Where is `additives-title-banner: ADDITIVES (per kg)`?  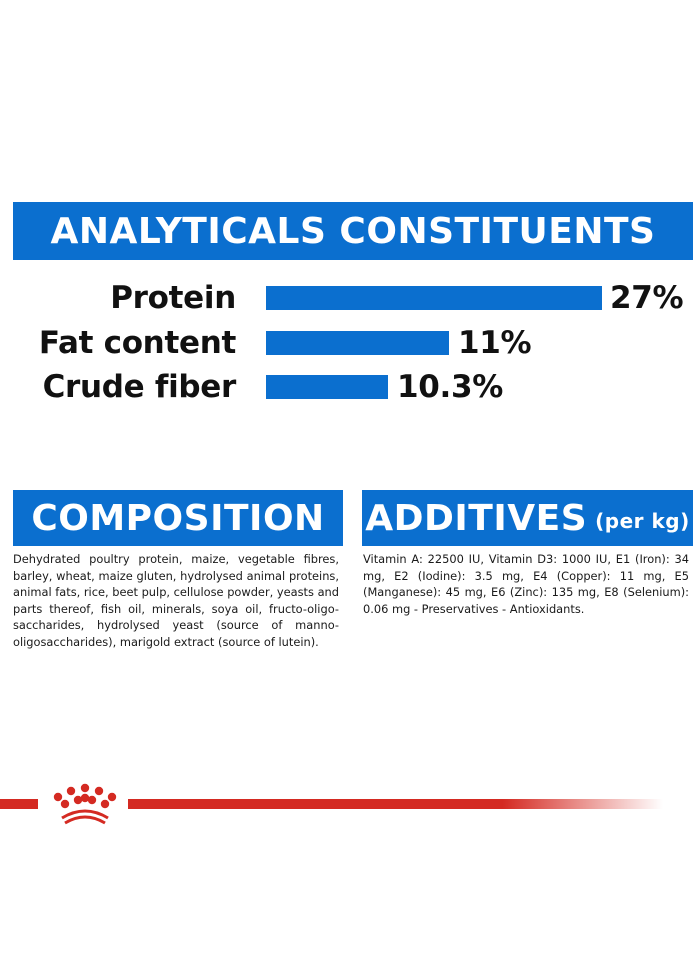
additives-title-banner: ADDITIVES (per kg) is located at coordinates (527, 518).